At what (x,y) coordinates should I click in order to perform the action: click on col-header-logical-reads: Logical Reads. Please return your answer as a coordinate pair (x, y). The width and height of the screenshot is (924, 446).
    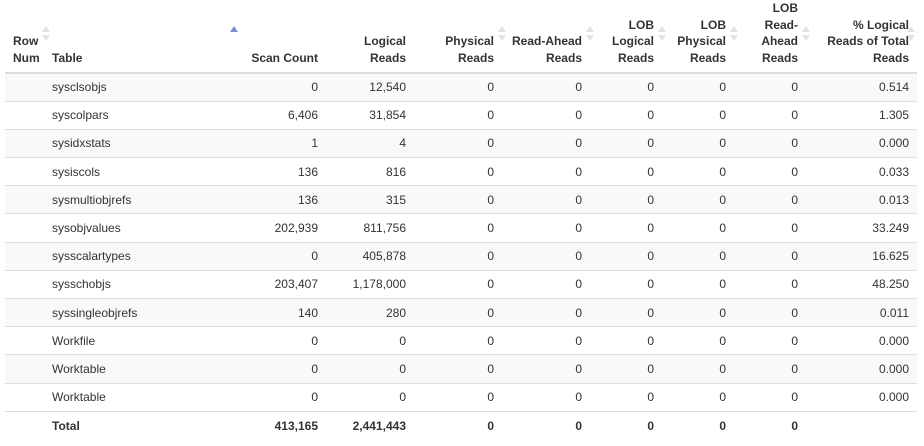
    Looking at the image, I should click on (370, 37).